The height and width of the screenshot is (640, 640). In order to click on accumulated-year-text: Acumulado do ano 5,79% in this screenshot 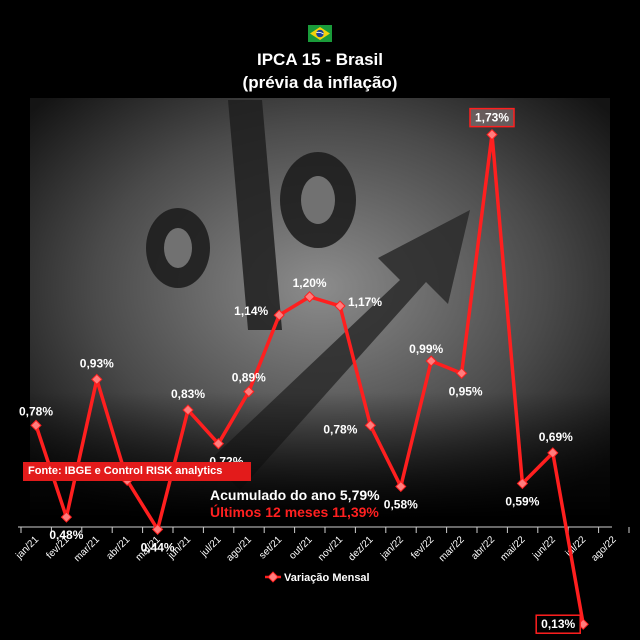, I will do `click(295, 495)`.